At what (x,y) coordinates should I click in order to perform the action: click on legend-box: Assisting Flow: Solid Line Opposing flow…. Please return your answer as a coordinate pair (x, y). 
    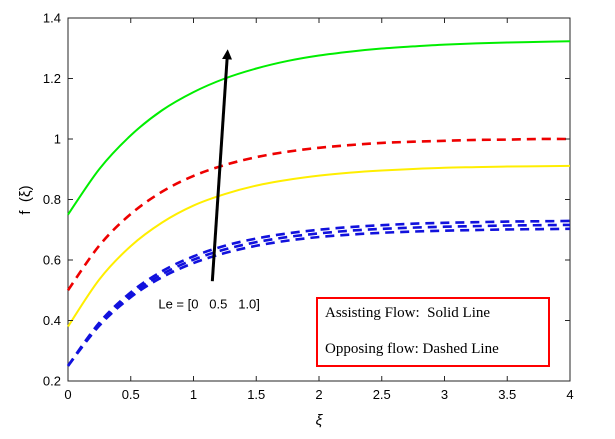
    Looking at the image, I should click on (433, 332).